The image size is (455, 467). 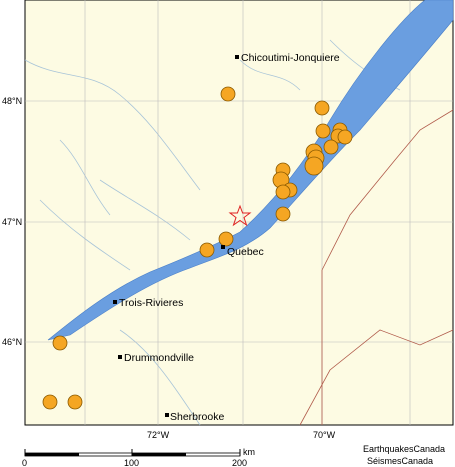 What do you see at coordinates (249, 452) in the screenshot?
I see `scale-unit: km` at bounding box center [249, 452].